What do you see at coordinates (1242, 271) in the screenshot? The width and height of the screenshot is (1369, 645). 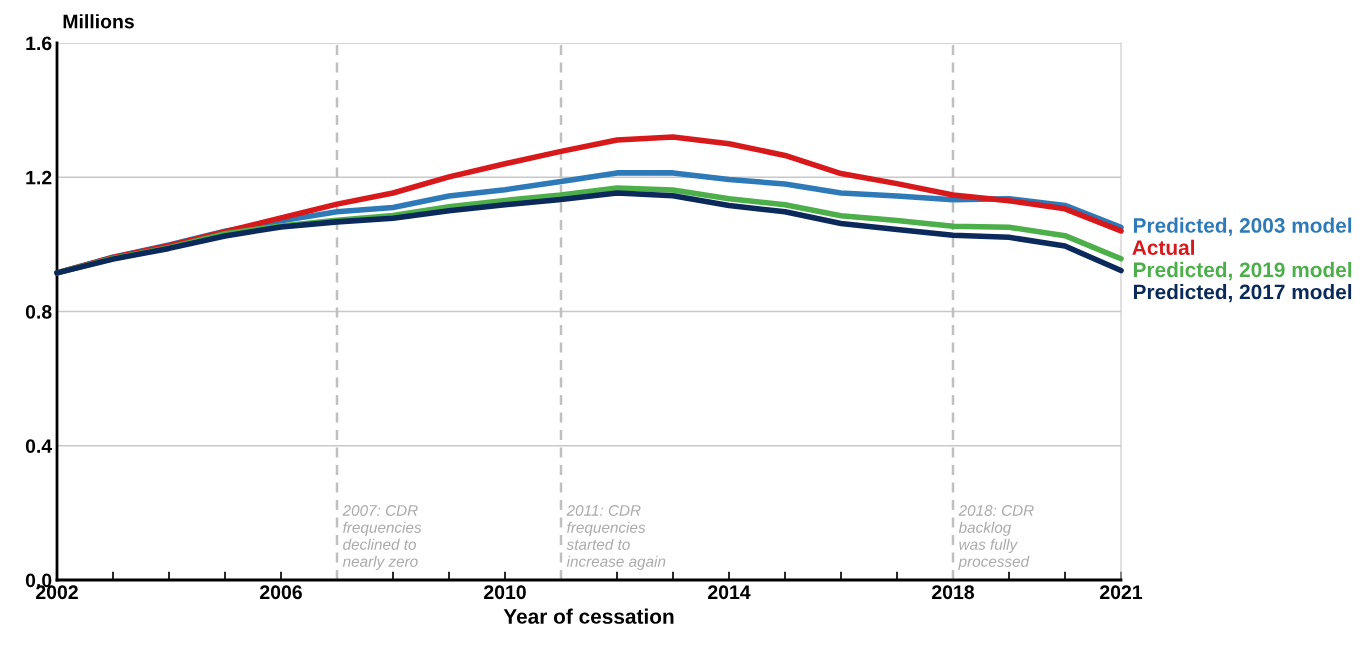 I see `series-label: Predicted, 2019 model` at bounding box center [1242, 271].